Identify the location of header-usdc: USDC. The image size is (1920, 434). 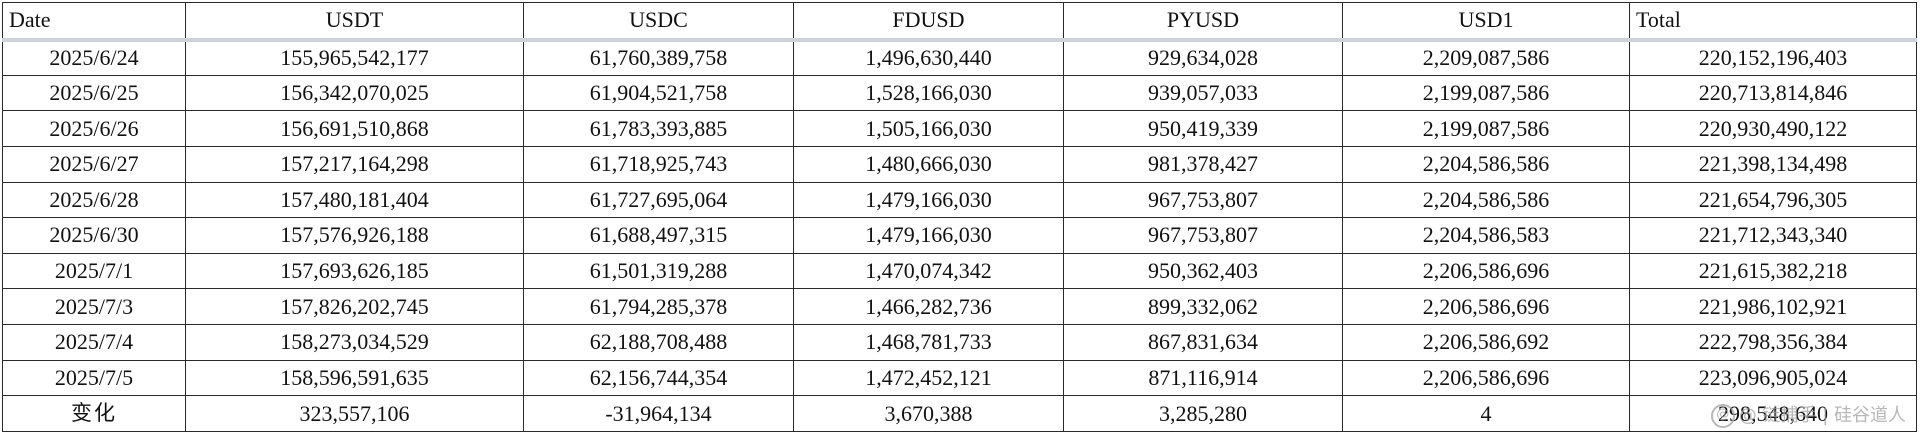
(658, 22).